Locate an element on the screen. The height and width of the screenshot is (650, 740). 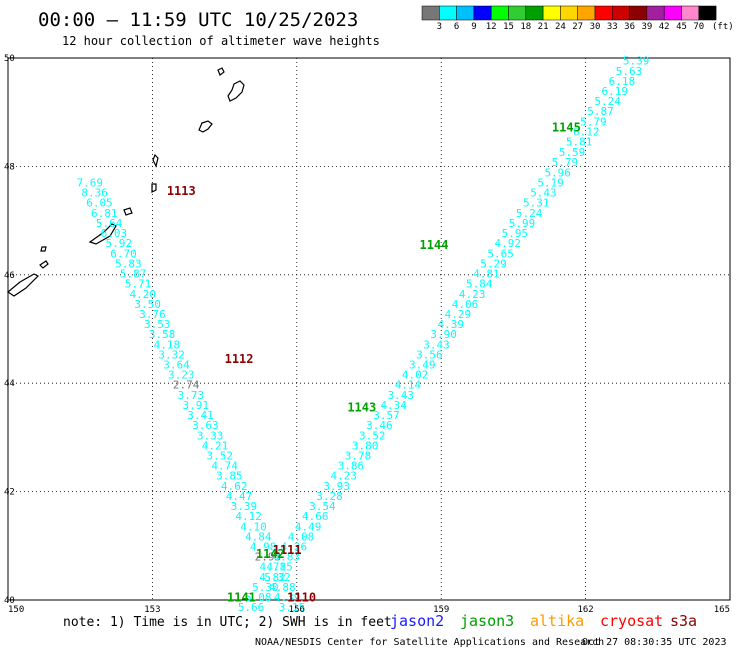
wave-height-label: 3.49 is located at coordinates (422, 364).